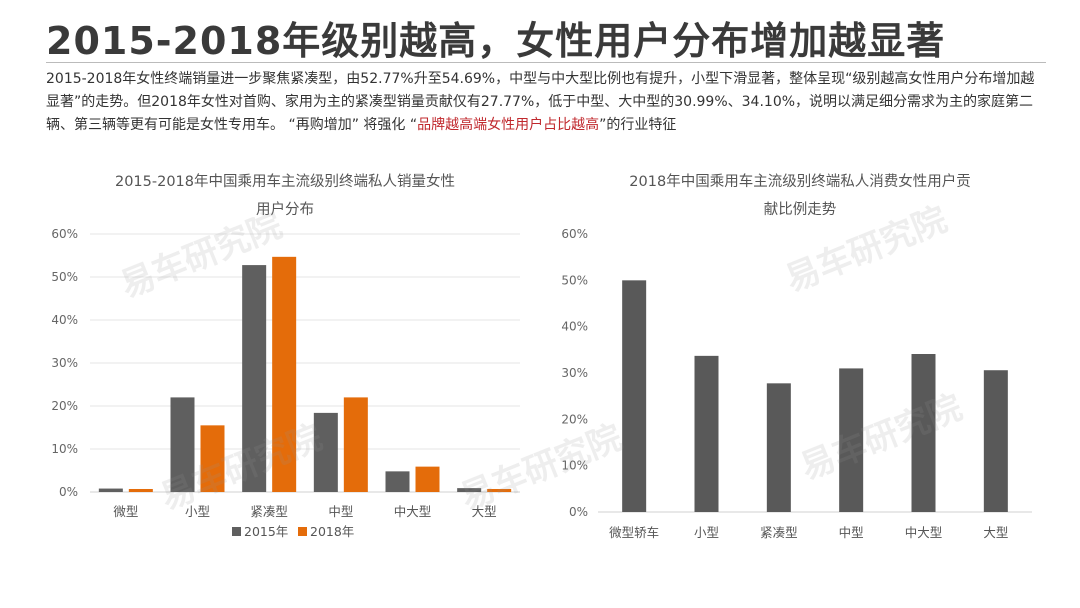  What do you see at coordinates (285, 182) in the screenshot?
I see `left-chart-title-line1: 2015-2018年中国乘用车主流级别终端私人销量女性` at bounding box center [285, 182].